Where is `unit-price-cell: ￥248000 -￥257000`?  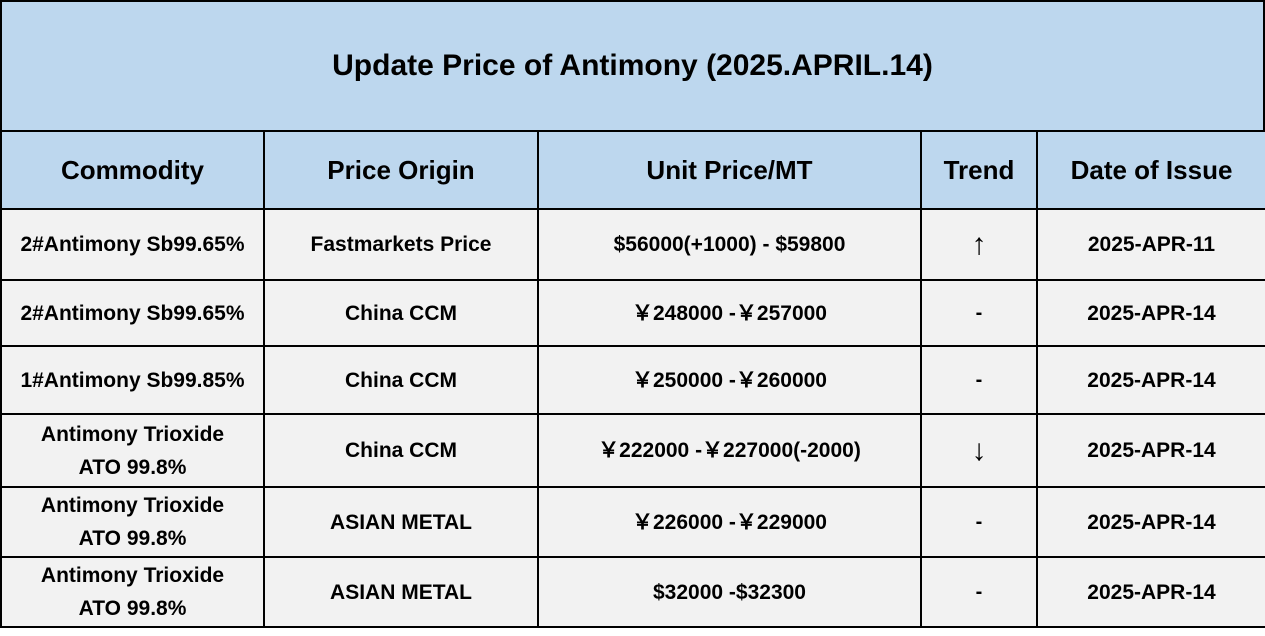 unit-price-cell: ￥248000 -￥257000 is located at coordinates (729, 313).